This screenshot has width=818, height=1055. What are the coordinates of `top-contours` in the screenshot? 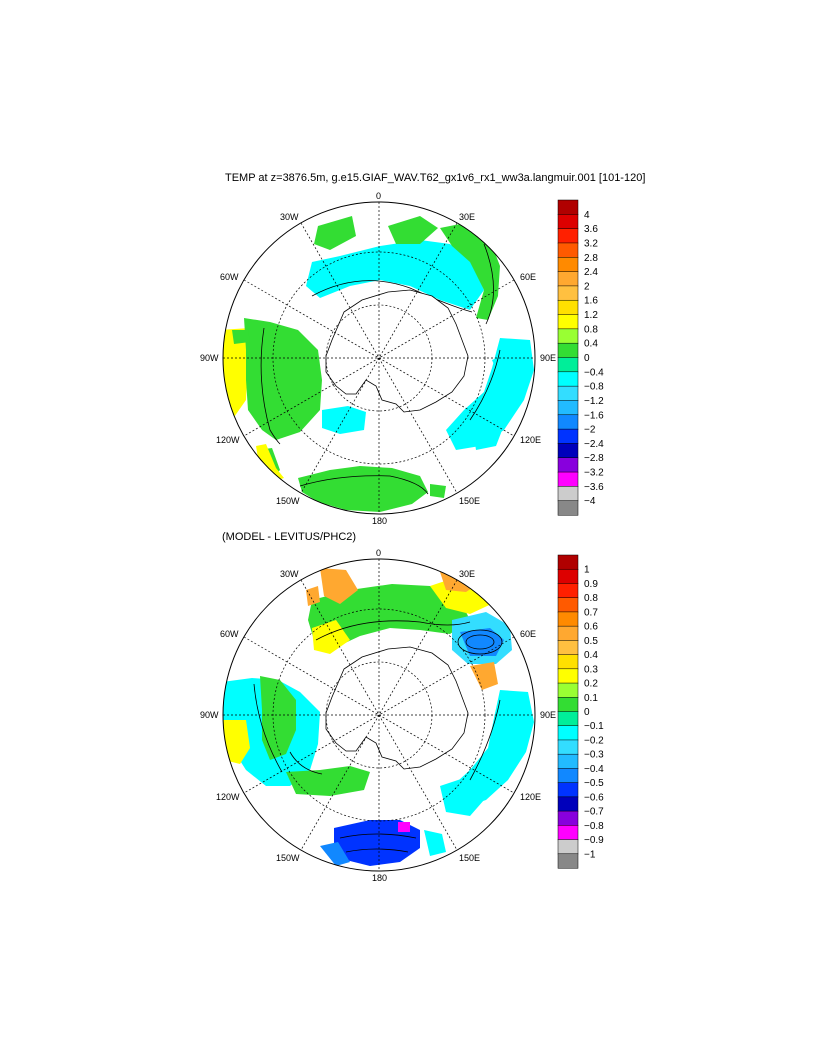 It's located at (380, 369).